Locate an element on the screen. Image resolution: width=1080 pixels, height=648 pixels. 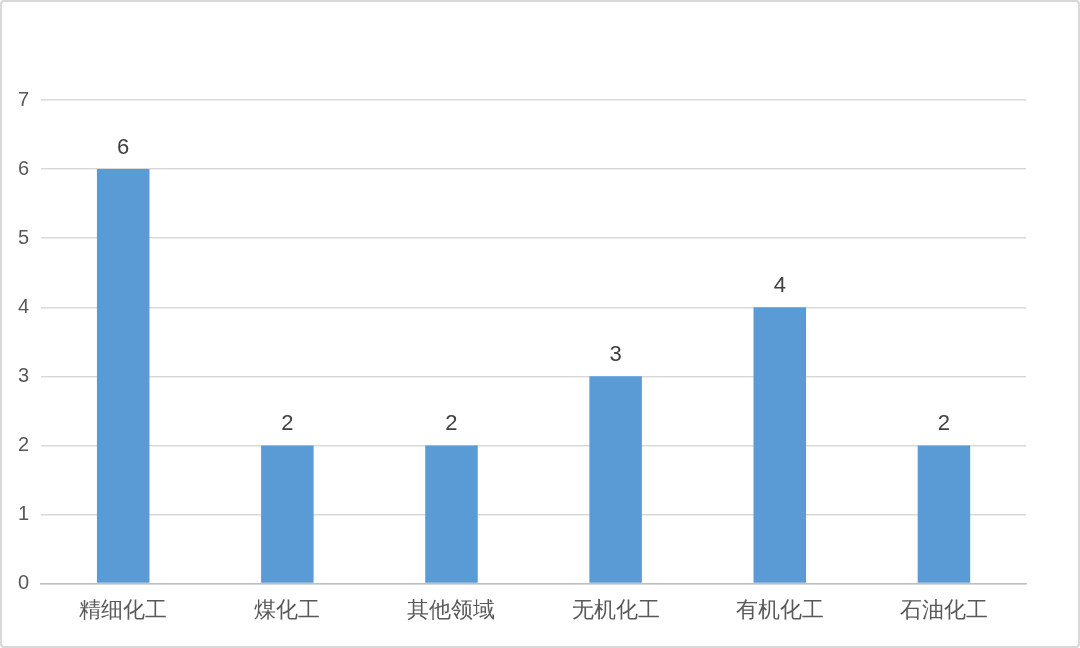
y-tick-label: 5 is located at coordinates (24, 236).